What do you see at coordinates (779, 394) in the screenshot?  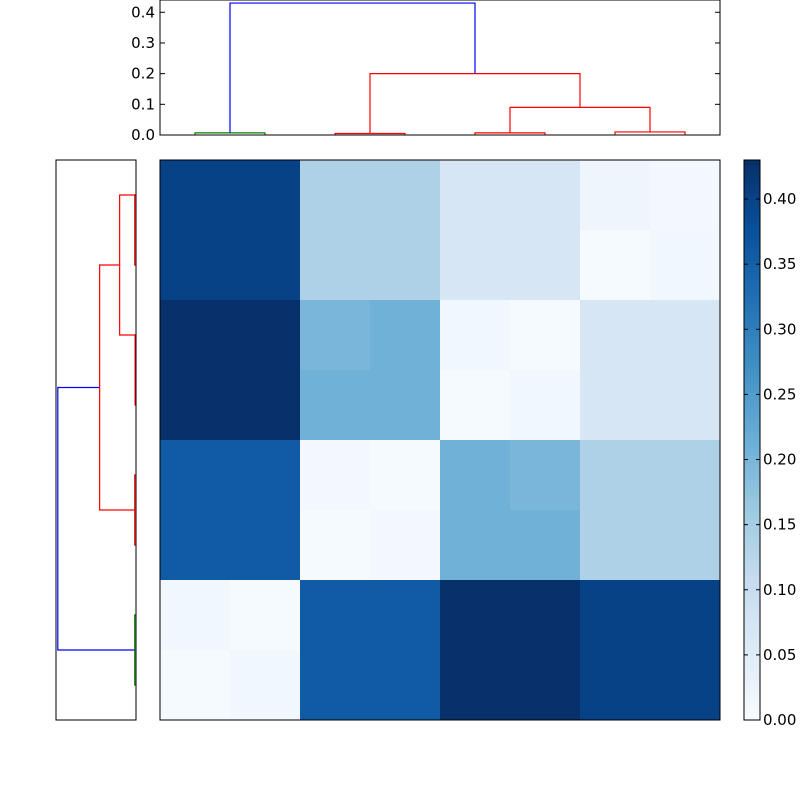 I see `colorbar-tick-label: 0.25` at bounding box center [779, 394].